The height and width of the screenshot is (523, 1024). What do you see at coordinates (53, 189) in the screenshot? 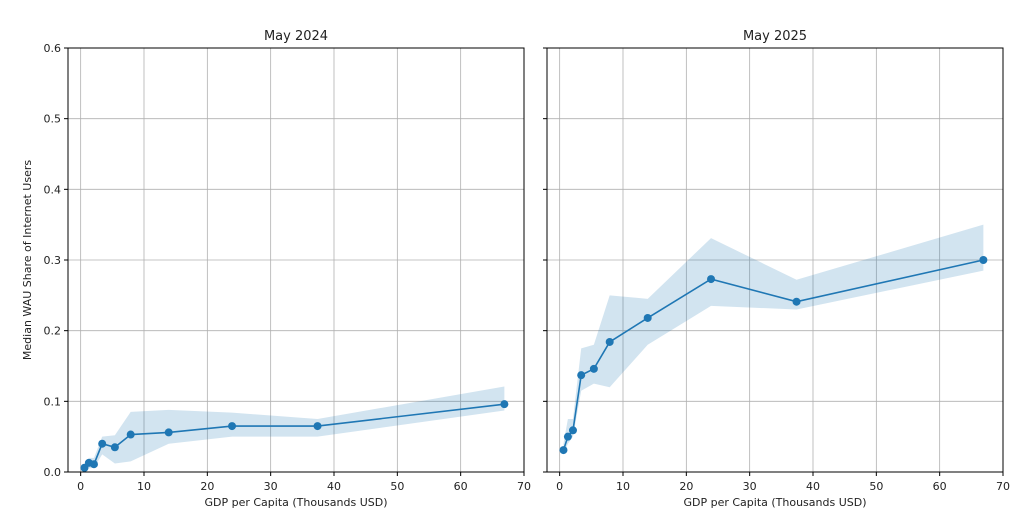
I see `y-tick-label: 0.4` at bounding box center [53, 189].